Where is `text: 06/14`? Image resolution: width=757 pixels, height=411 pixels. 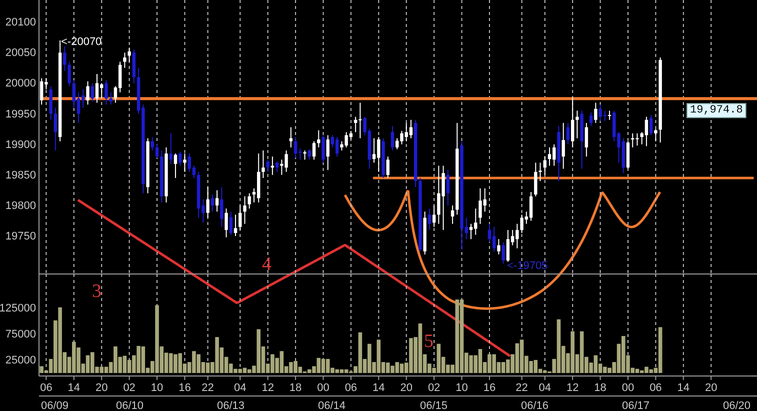 text: 06/14 is located at coordinates (332, 405).